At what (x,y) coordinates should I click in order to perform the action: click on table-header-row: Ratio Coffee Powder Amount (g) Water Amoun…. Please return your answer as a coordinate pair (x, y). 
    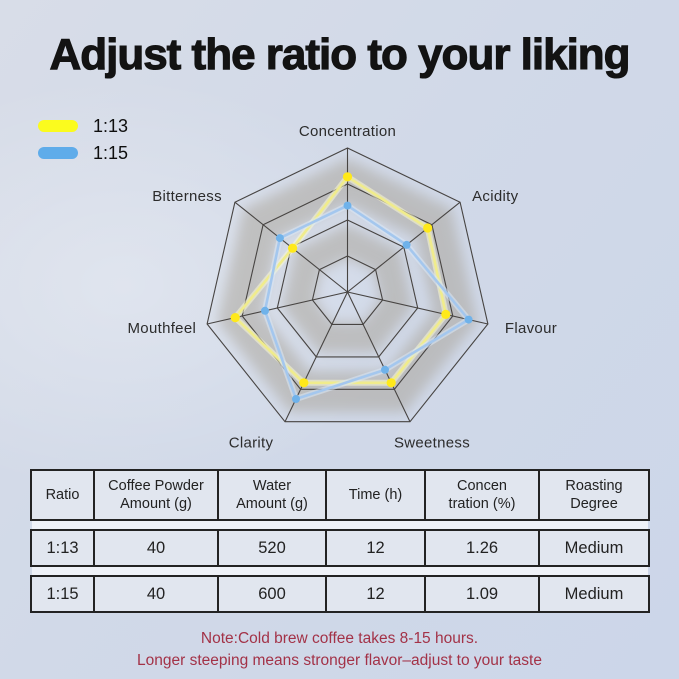
    Looking at the image, I should click on (340, 495).